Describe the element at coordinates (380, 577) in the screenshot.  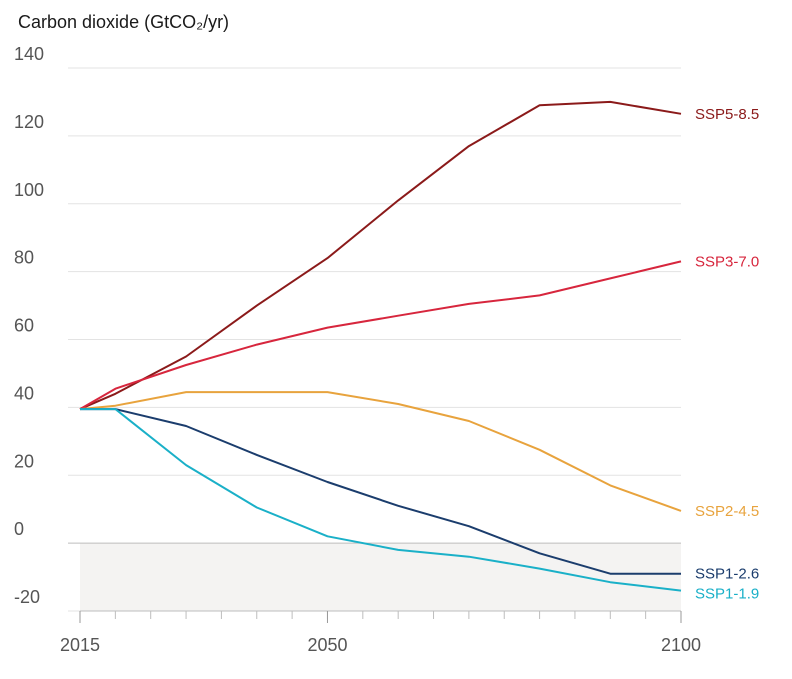
I see `negative-region` at that location.